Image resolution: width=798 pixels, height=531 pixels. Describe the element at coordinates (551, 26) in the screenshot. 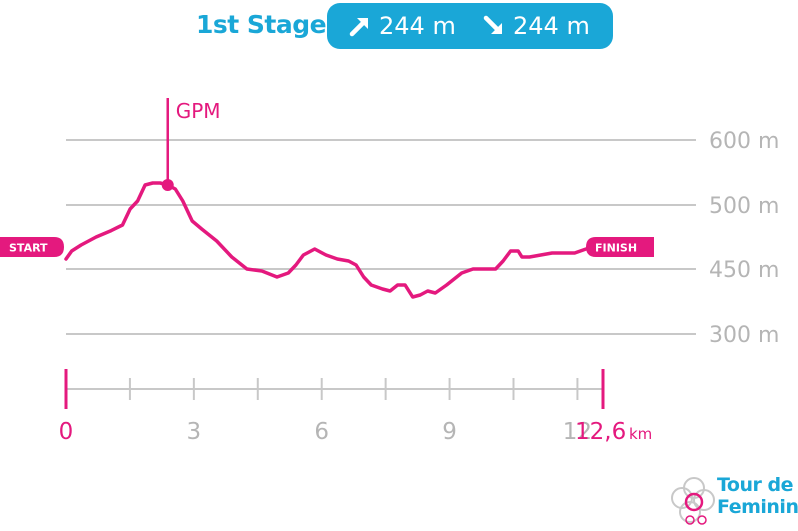

I see `descent-value: 244 m` at that location.